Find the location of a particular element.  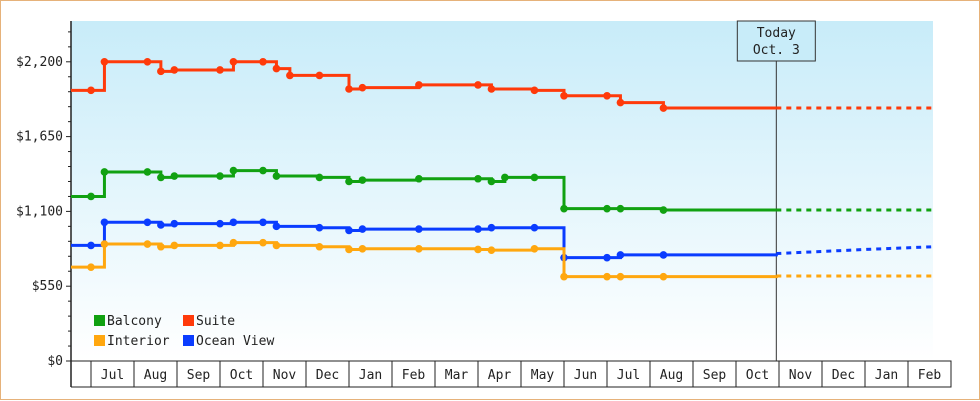

month-label: Oct is located at coordinates (757, 375).